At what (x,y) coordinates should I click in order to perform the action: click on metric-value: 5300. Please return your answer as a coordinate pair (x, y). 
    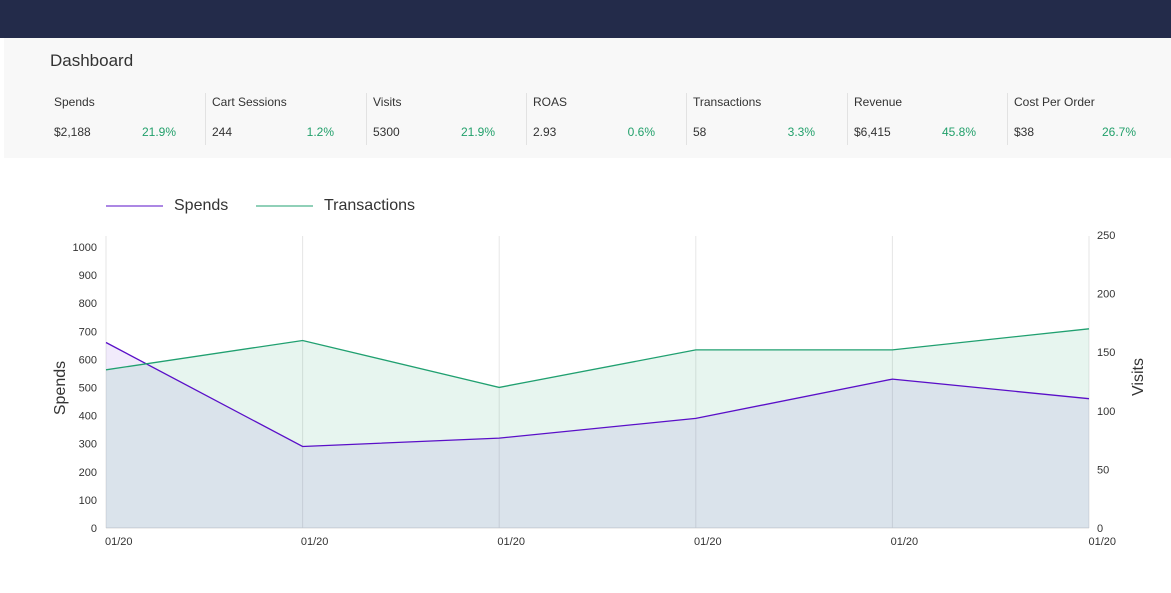
    Looking at the image, I should click on (386, 132).